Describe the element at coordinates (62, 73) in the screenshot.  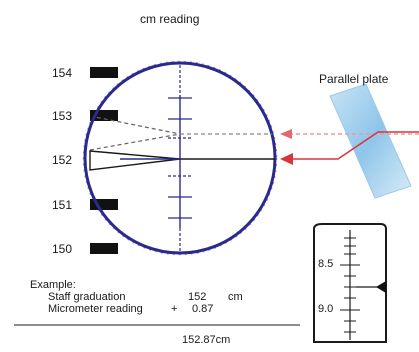
I see `staff-number-154: 154` at that location.